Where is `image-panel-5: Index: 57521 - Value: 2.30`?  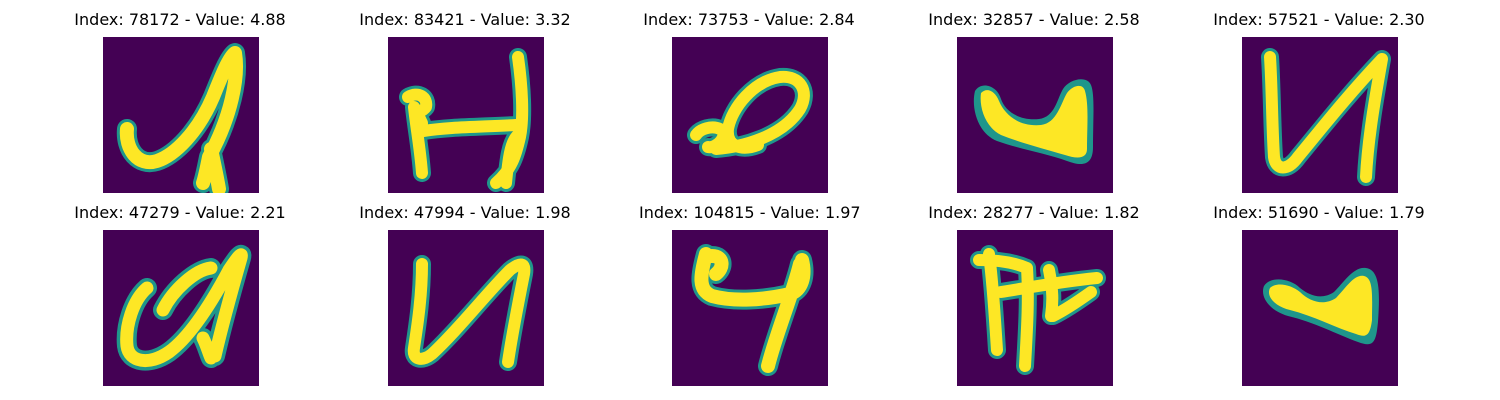 image-panel-5: Index: 57521 - Value: 2.30 is located at coordinates (1319, 101).